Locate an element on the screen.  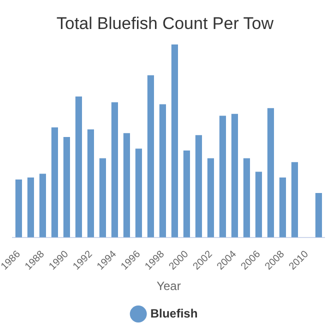
chart-title: Total Bluefish Count Per Tow is located at coordinates (165, 23).